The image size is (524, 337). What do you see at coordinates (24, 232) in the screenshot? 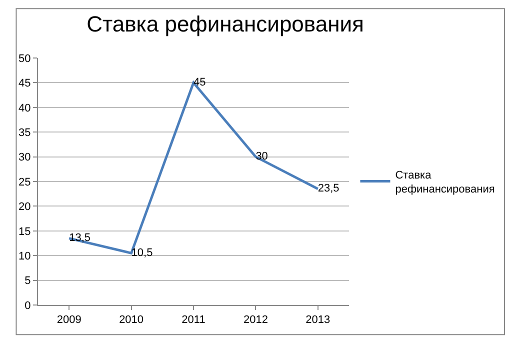
I see `y-tick-label: 15` at bounding box center [24, 232].